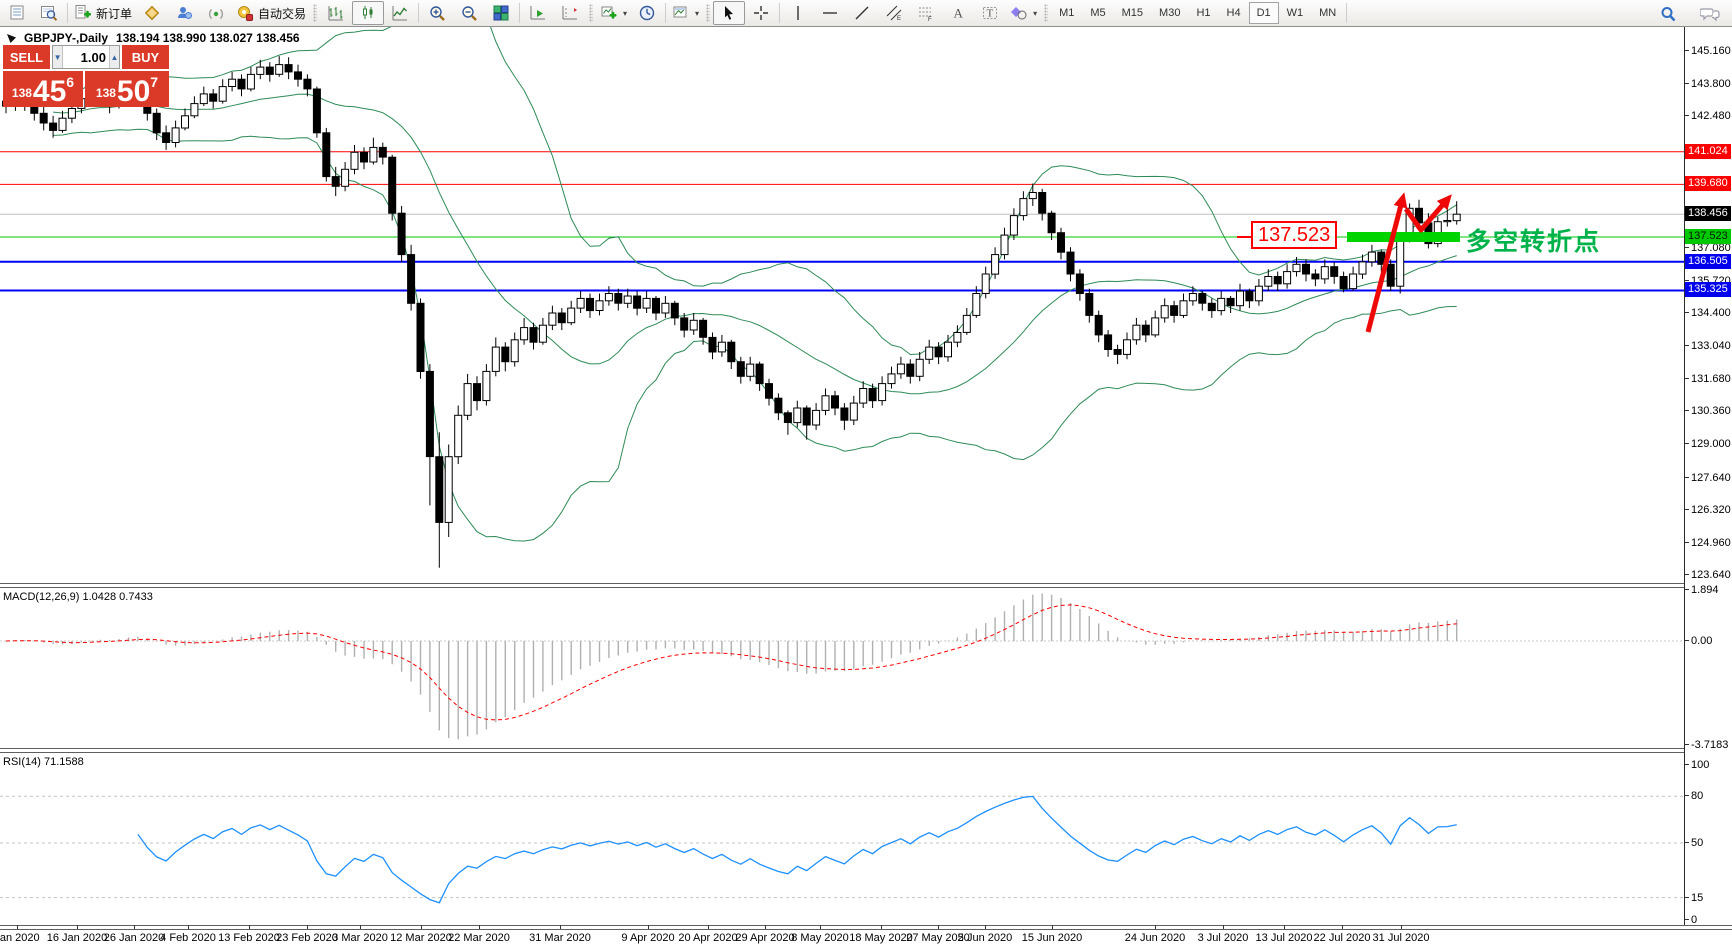 This screenshot has width=1732, height=945. I want to click on rsi-scale-tick: 80, so click(1694, 796).